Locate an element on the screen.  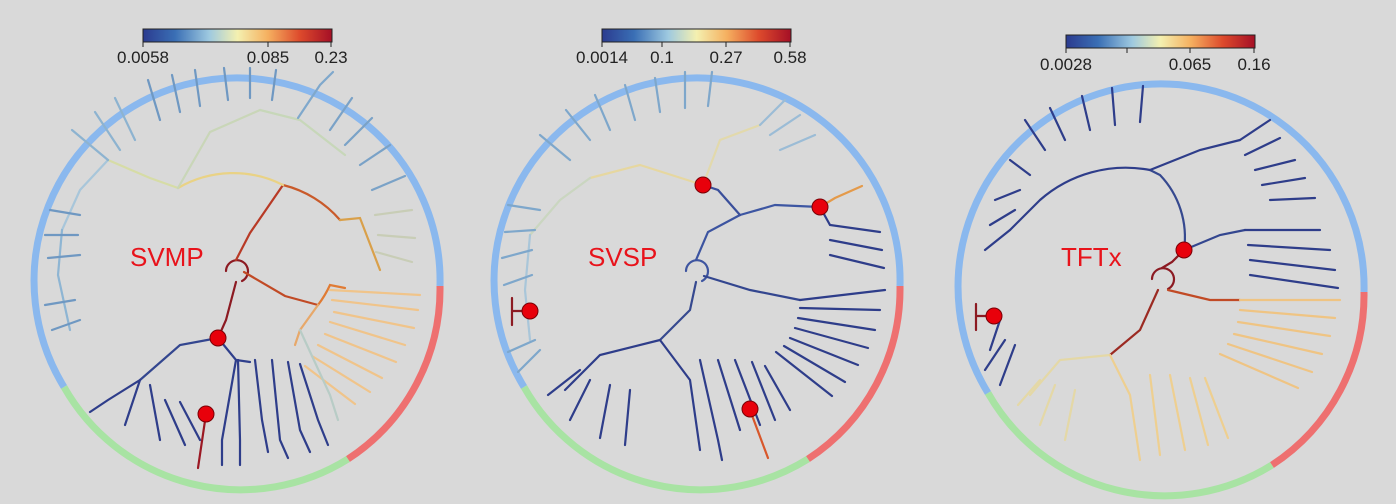
colorbar-tick-label: 0.1 is located at coordinates (662, 57).